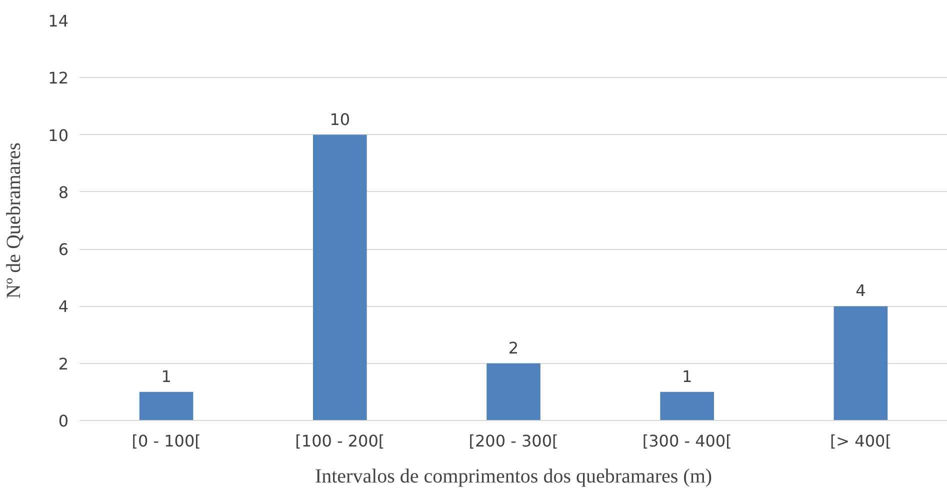 Image resolution: width=947 pixels, height=490 pixels. What do you see at coordinates (58, 21) in the screenshot?
I see `y-tick-label: 14` at bounding box center [58, 21].